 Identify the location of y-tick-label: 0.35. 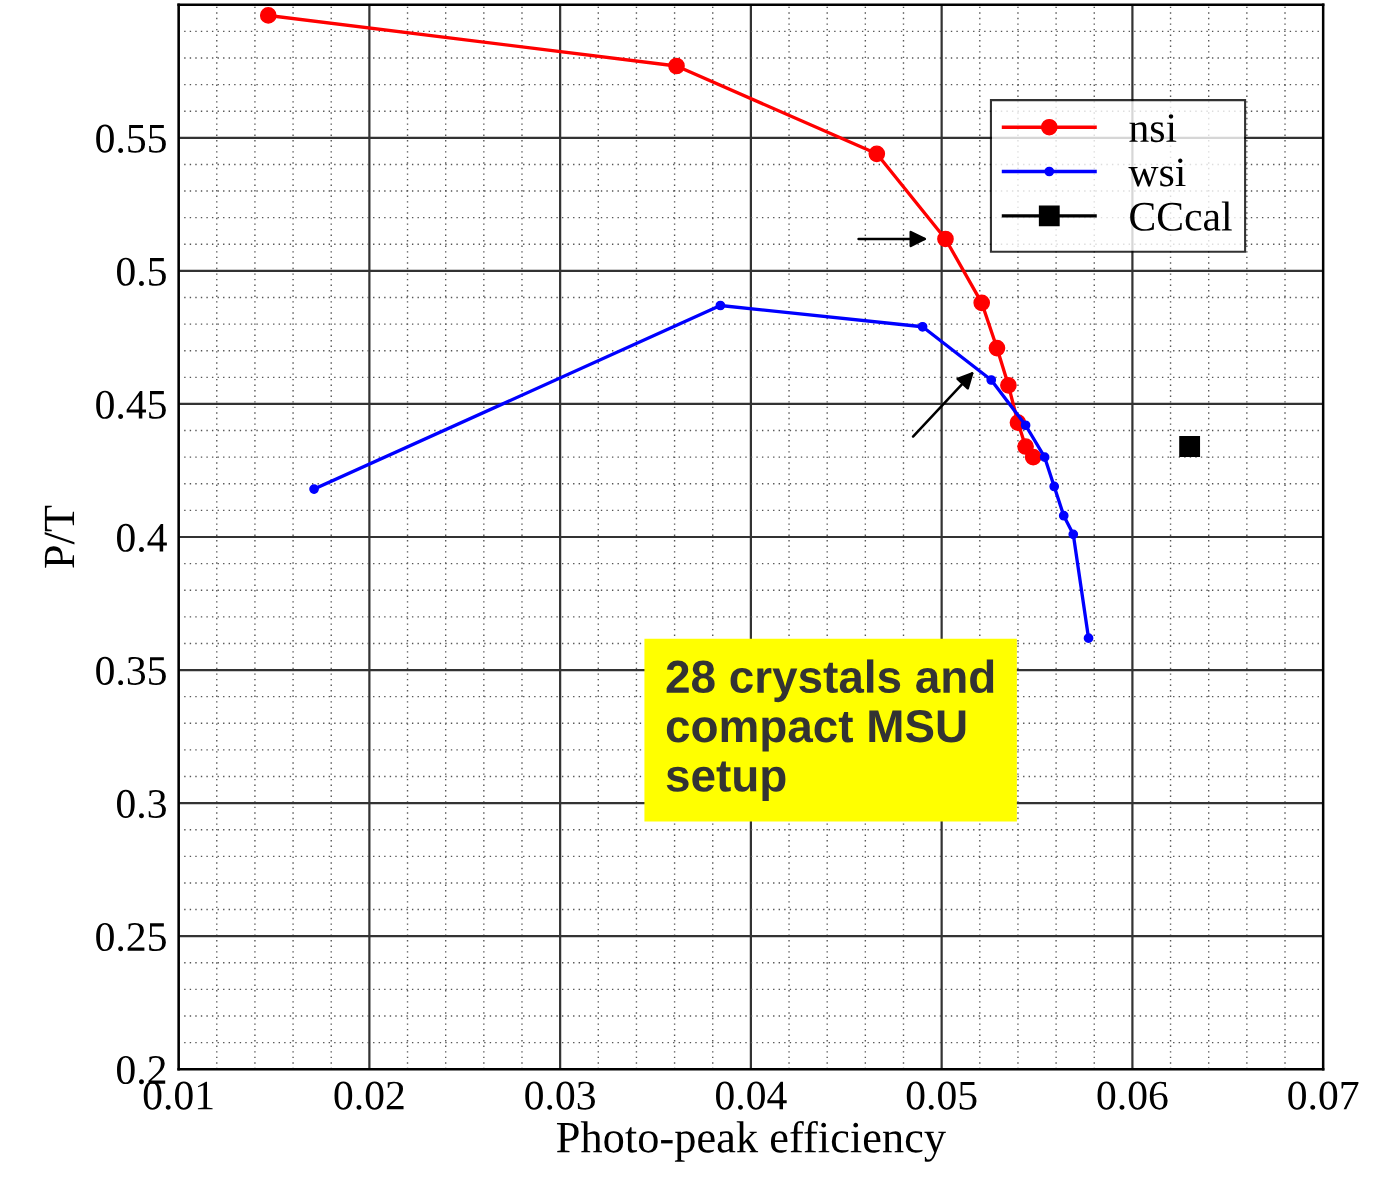
(131, 671).